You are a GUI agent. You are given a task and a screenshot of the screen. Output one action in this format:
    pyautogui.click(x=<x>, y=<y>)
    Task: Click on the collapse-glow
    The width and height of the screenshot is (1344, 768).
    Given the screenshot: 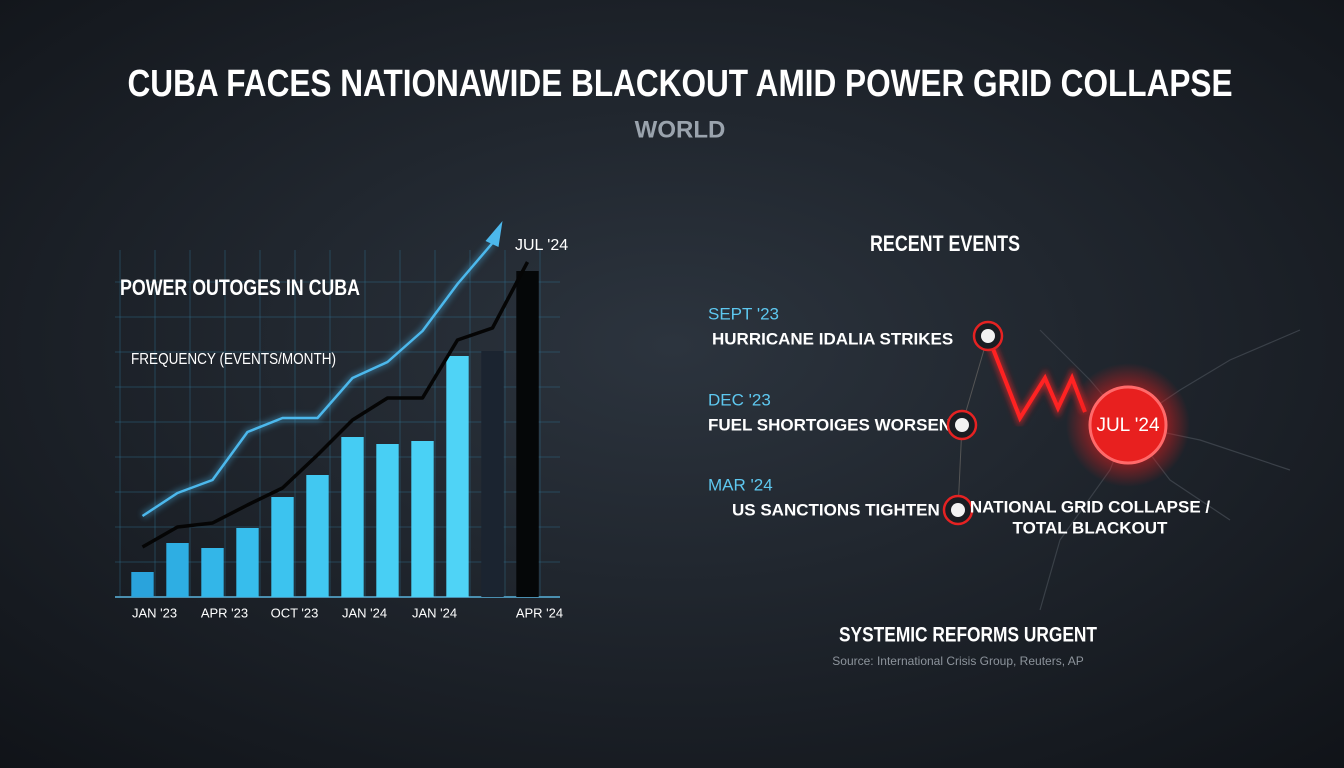 What is the action you would take?
    pyautogui.click(x=1036, y=380)
    